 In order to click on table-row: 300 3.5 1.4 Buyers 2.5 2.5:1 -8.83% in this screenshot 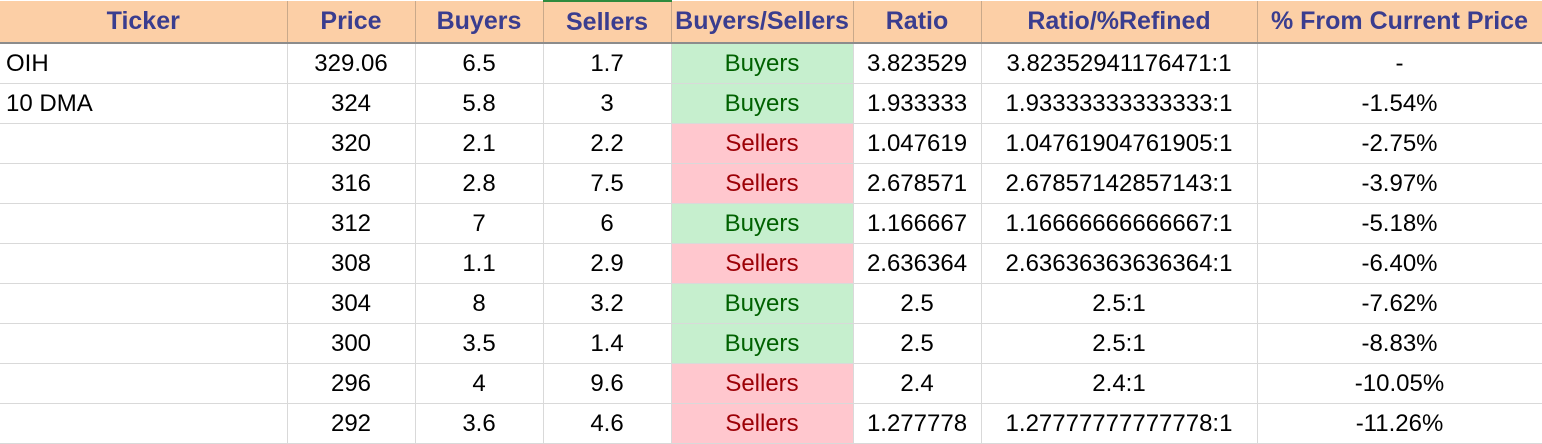, I will do `click(771, 343)`.